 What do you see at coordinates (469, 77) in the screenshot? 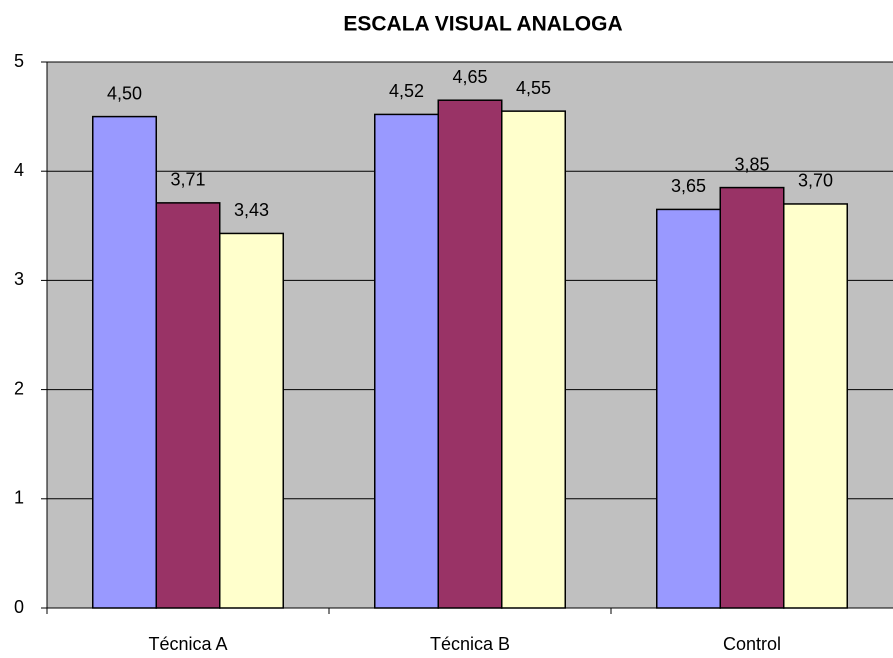
I see `value-label: 4,65` at bounding box center [469, 77].